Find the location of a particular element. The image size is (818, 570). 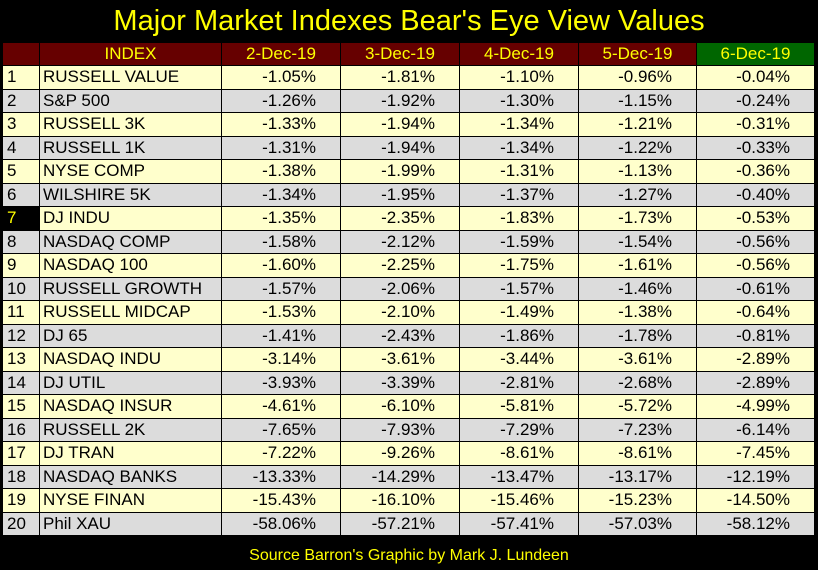

rank-cell: 14 is located at coordinates (21, 382).